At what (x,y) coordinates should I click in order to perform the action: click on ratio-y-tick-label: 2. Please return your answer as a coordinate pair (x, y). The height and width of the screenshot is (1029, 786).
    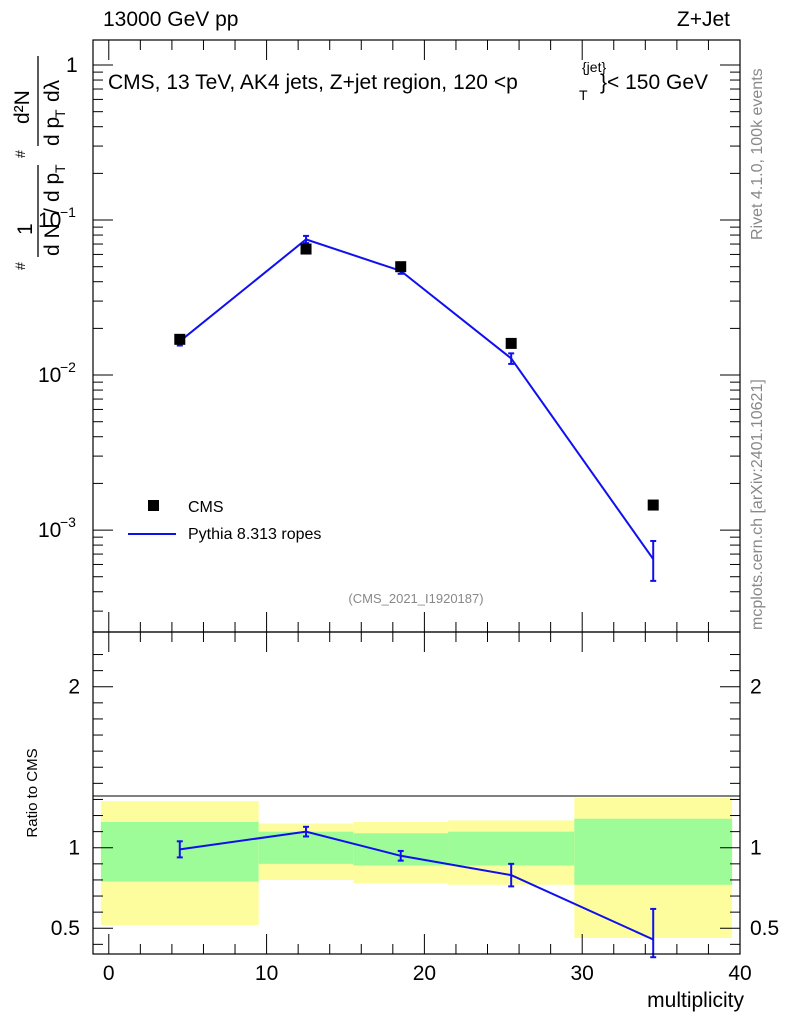
    Looking at the image, I should click on (74, 687).